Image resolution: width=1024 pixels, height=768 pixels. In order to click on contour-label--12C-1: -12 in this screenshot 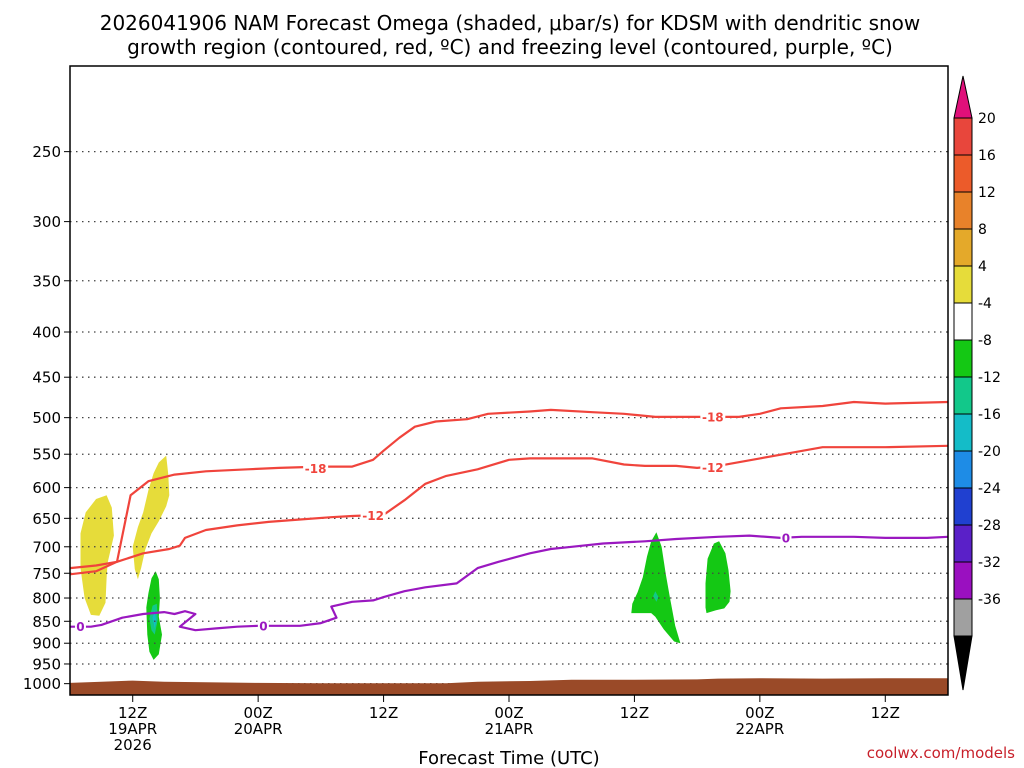, I will do `click(713, 468)`.